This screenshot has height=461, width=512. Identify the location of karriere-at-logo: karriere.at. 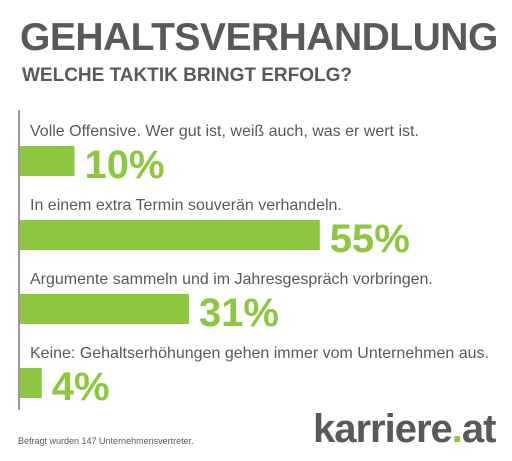
(404, 429).